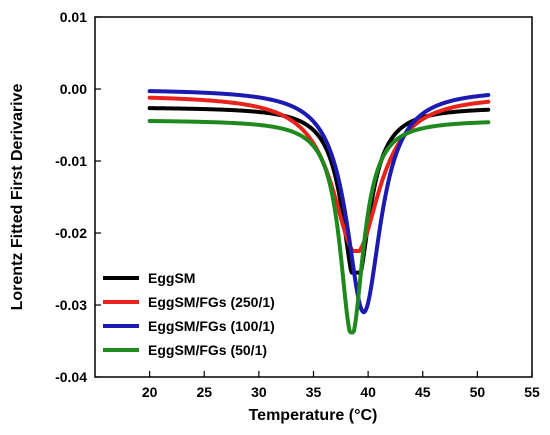 This screenshot has height=435, width=550. Describe the element at coordinates (171, 278) in the screenshot. I see `legend-label-1: EggSM` at that location.